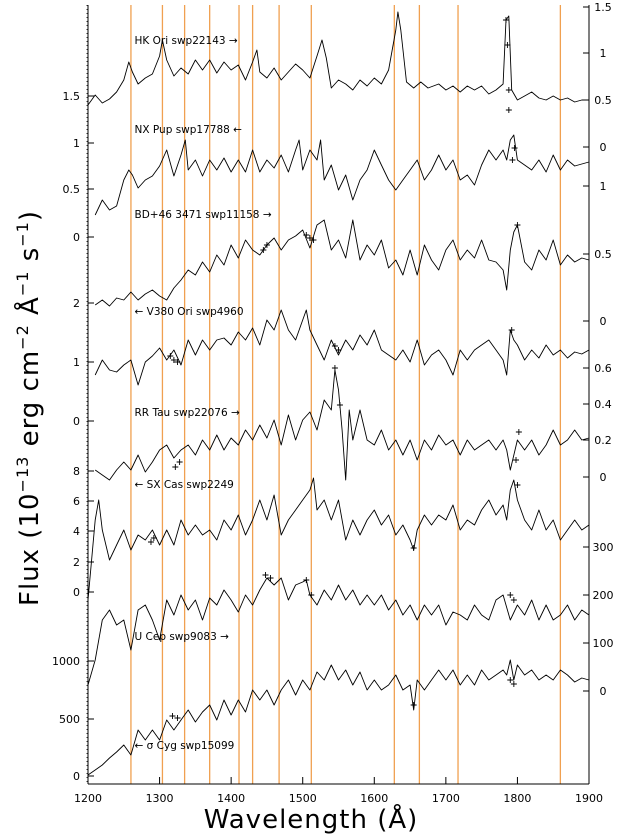  What do you see at coordinates (30, 215) in the screenshot?
I see `y-title-end: )` at bounding box center [30, 215].